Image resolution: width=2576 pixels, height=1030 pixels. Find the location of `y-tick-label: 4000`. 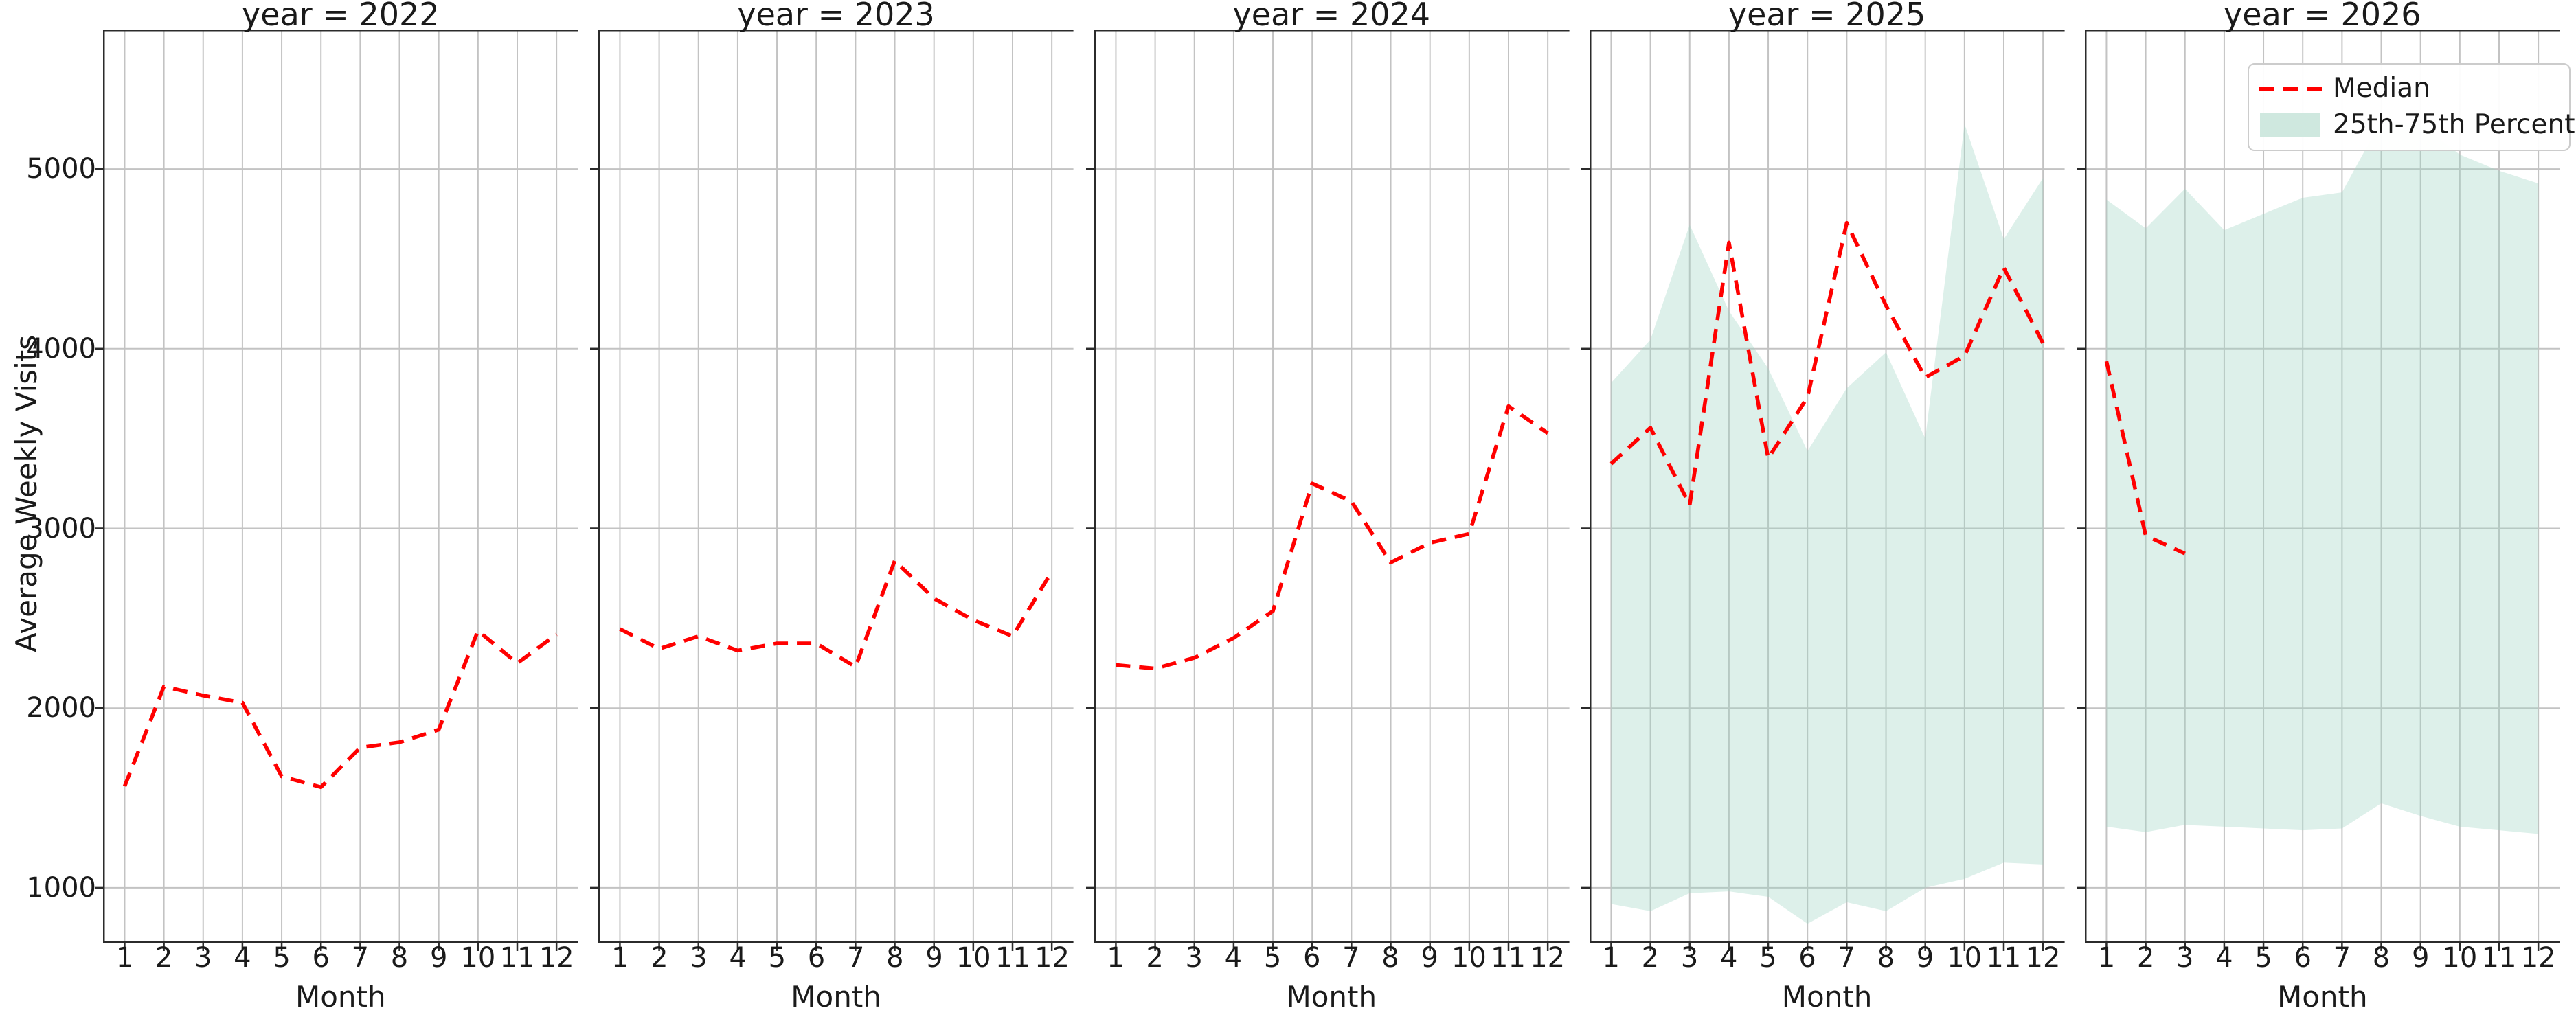

y-tick-label: 4000 is located at coordinates (61, 348).